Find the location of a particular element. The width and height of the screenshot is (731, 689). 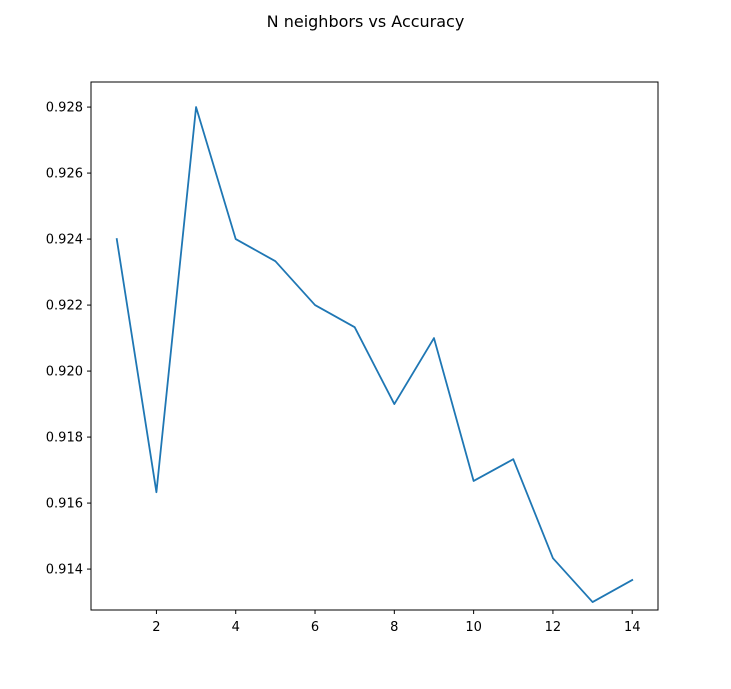

y-tick-label: 0.914 is located at coordinates (64, 570).